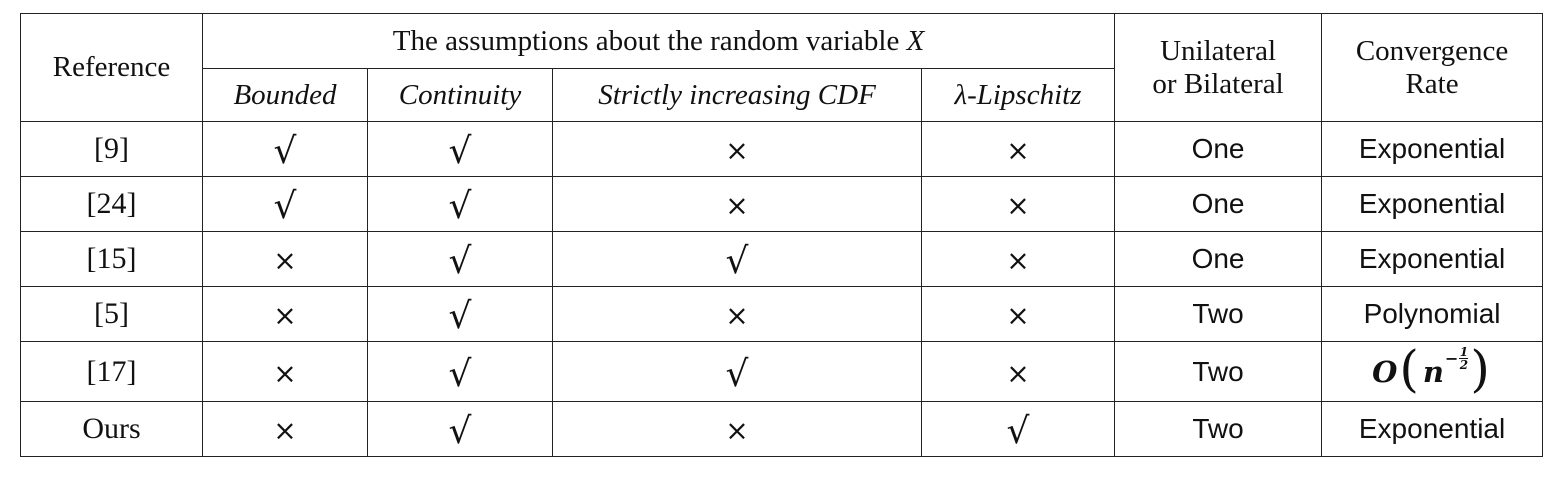 This screenshot has width=1556, height=480. I want to click on header-convergence-rate: Convergence Rate, so click(1432, 67).